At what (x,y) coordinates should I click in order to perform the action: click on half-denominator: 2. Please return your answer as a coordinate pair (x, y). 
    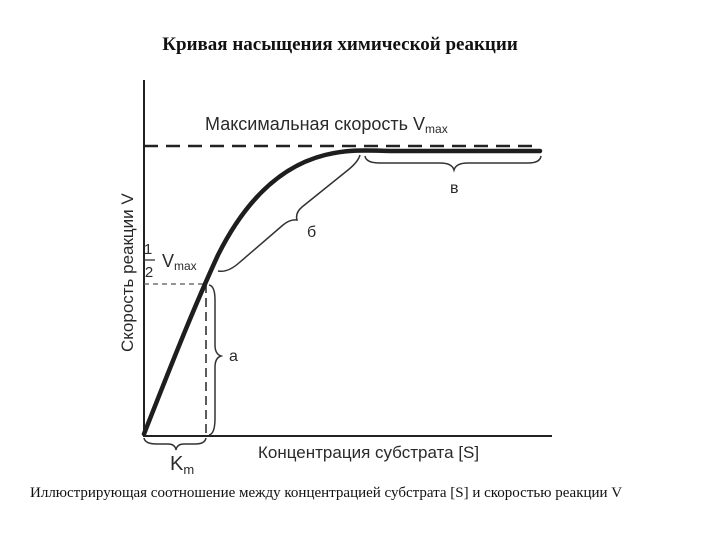
    Looking at the image, I should click on (149, 272).